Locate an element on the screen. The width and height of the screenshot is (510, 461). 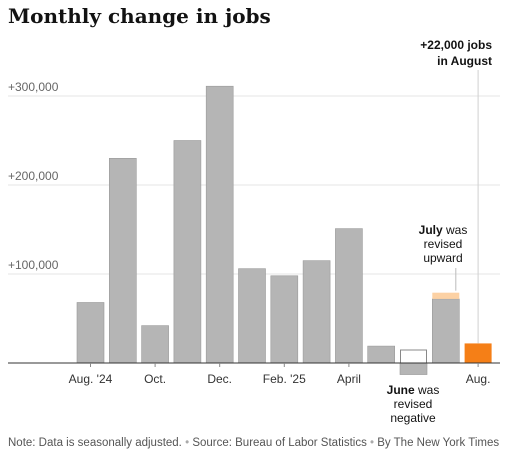
x-tick-label: Aug. is located at coordinates (478, 379).